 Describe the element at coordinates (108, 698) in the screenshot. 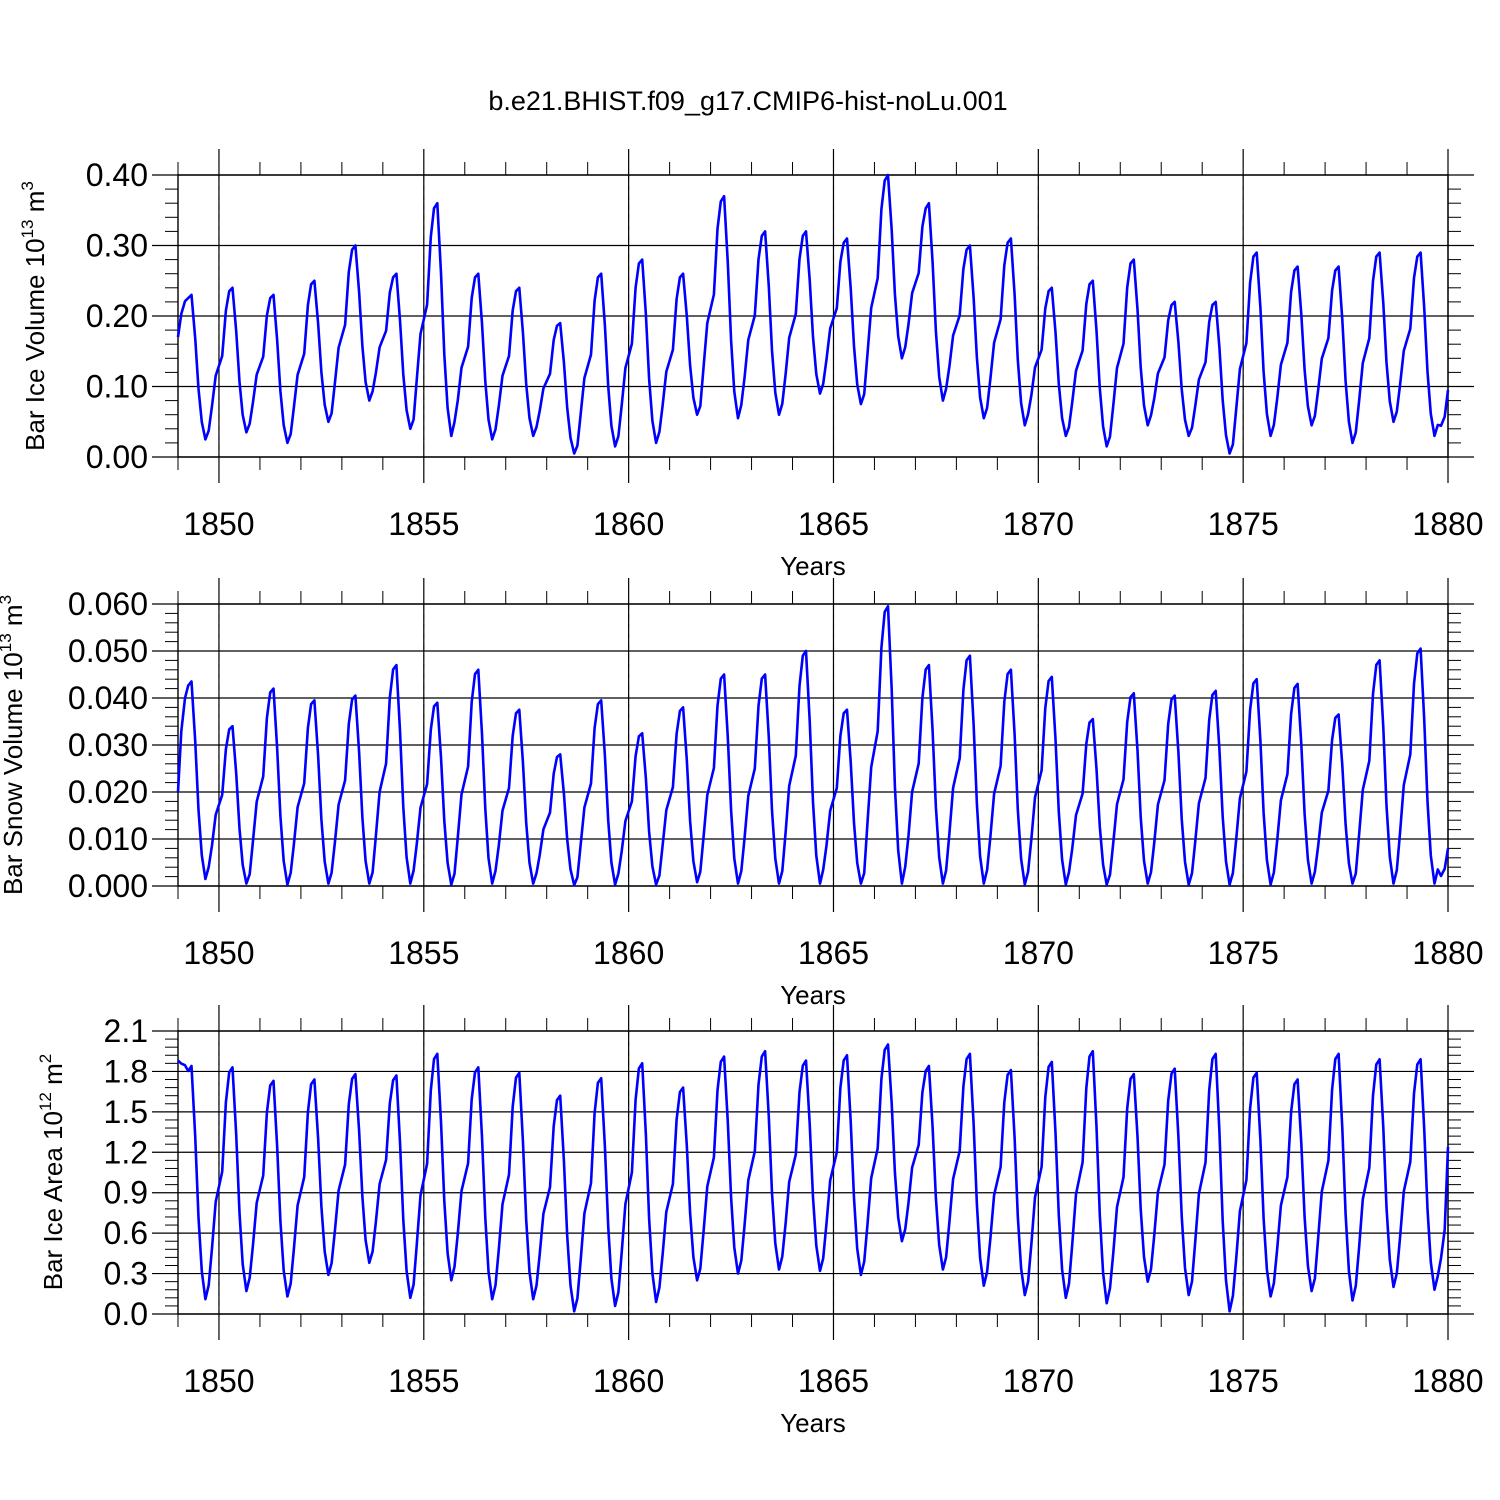

I see `y-tick-label: 0.040` at that location.